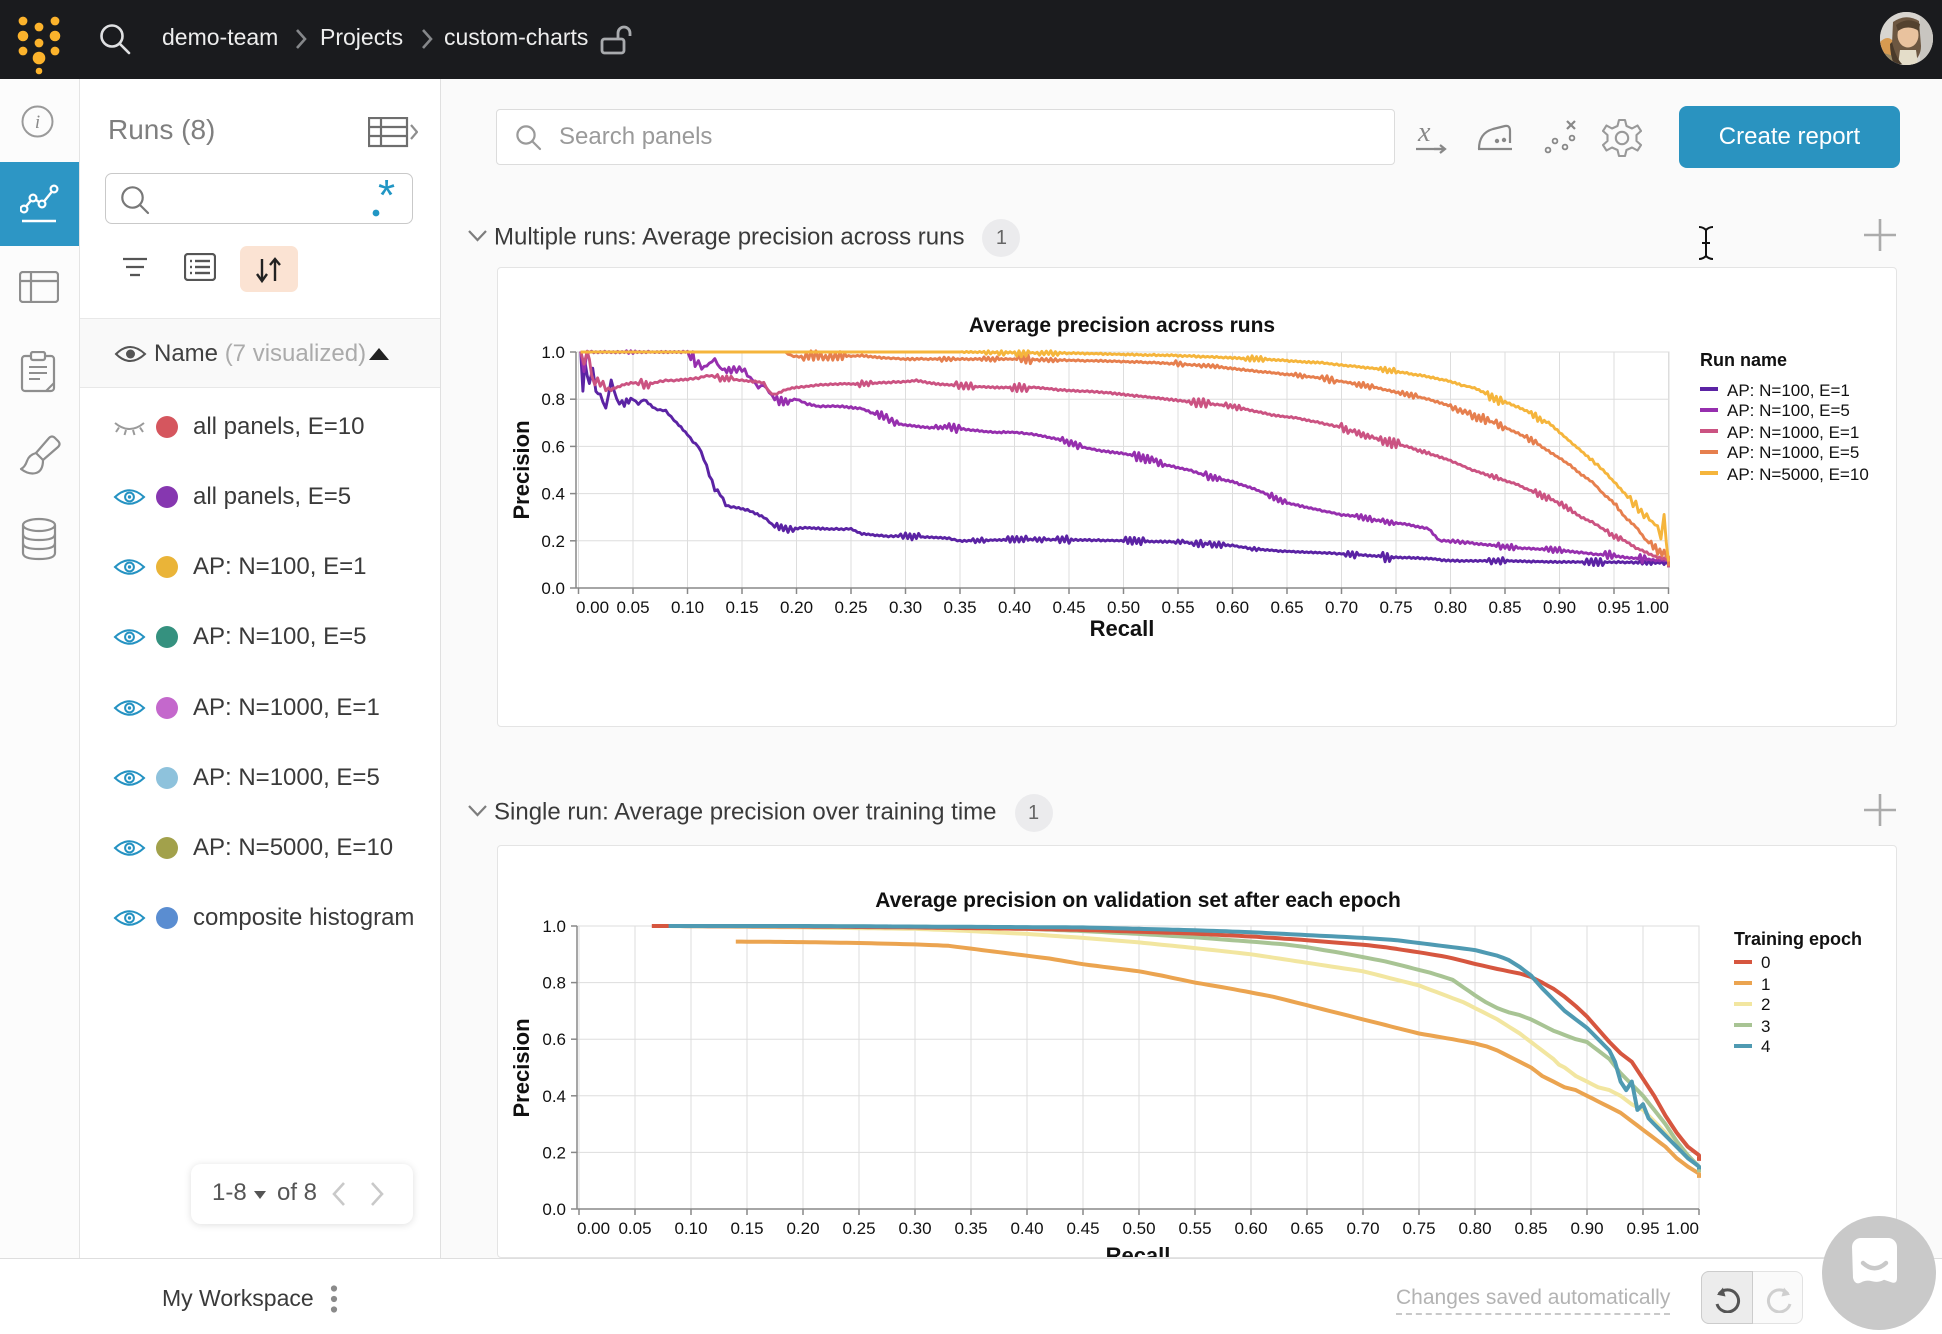 Image resolution: width=1942 pixels, height=1334 pixels. What do you see at coordinates (37, 122) in the screenshot?
I see `svg-text: i` at bounding box center [37, 122].